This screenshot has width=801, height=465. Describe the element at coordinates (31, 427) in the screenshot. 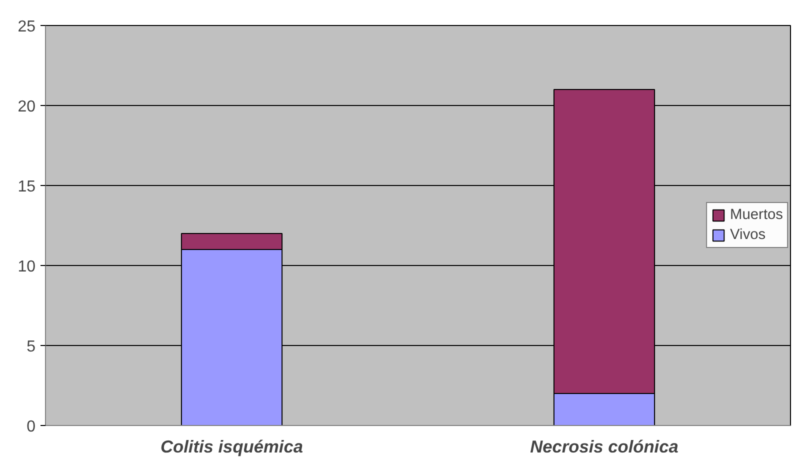

I see `y-tick-label: 0` at that location.